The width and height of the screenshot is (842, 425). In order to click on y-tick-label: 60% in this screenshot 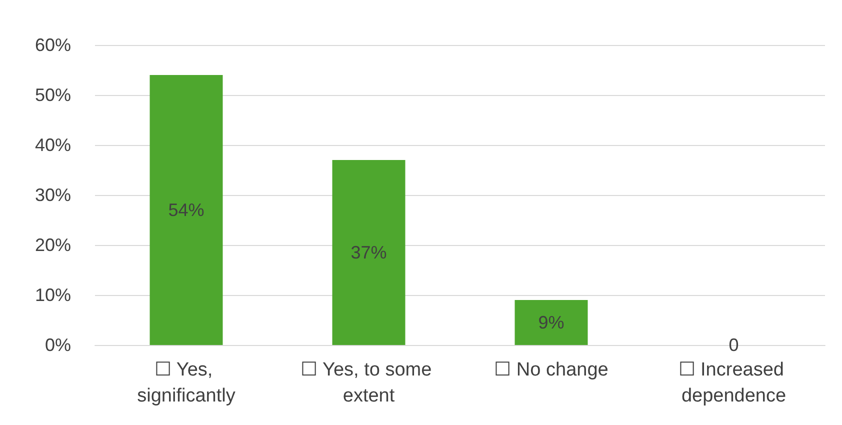, I will do `click(52, 45)`.